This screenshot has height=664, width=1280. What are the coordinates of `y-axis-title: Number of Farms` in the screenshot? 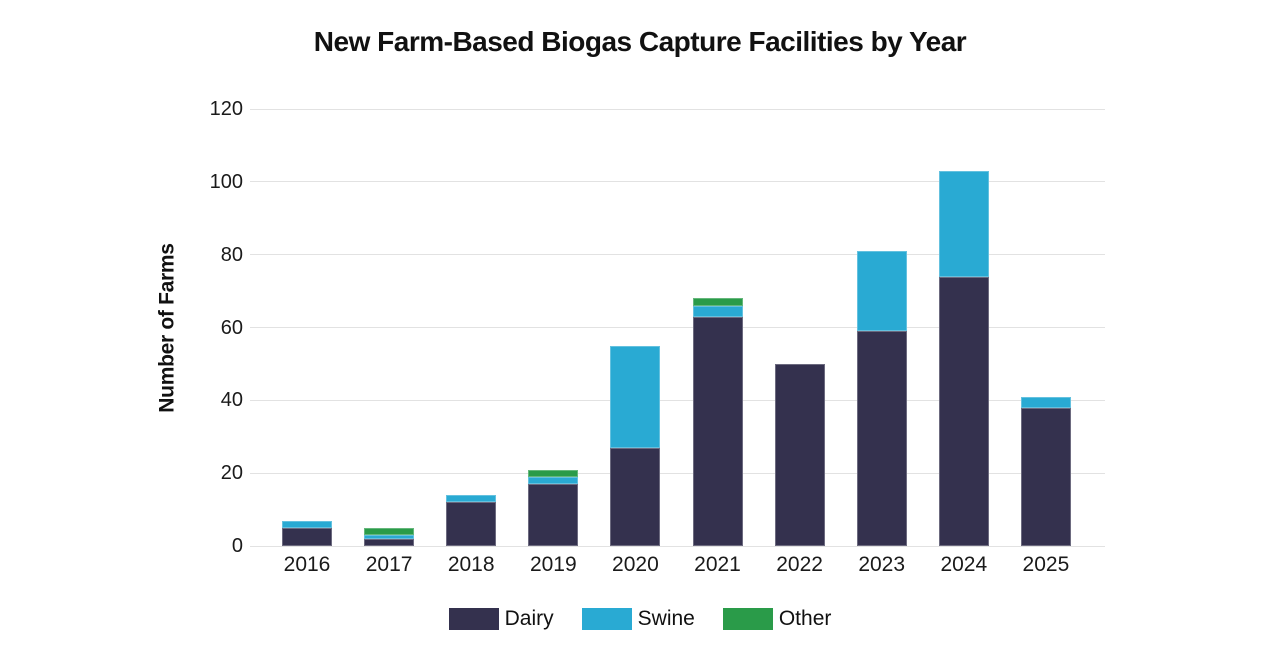 It's located at (168, 327).